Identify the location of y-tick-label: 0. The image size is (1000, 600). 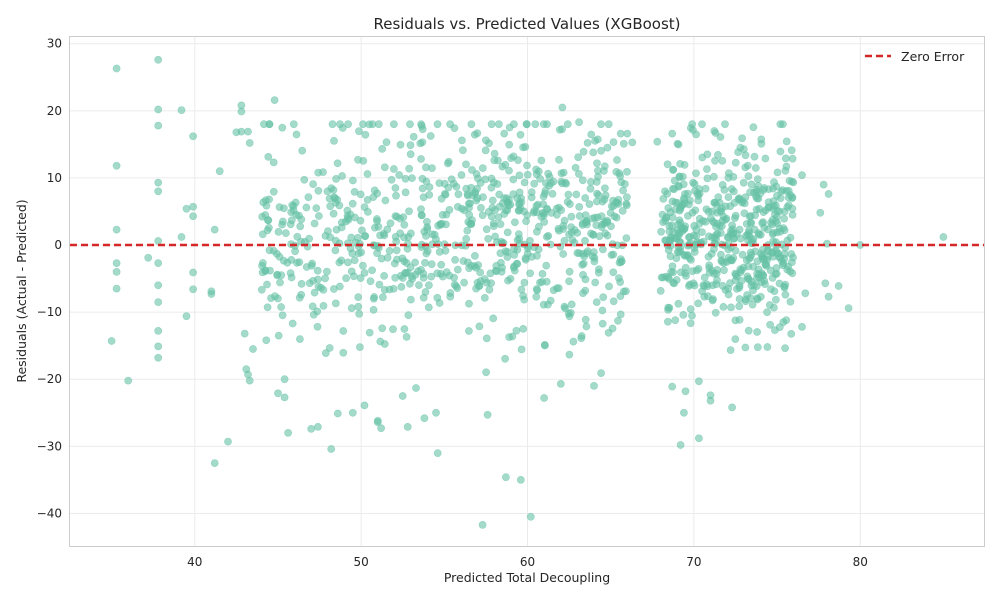
(58, 245).